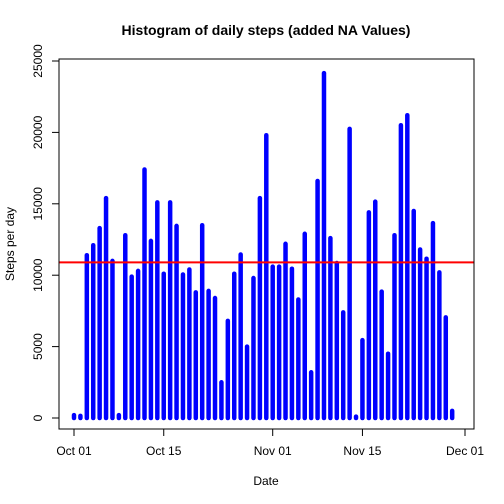 The width and height of the screenshot is (504, 504). What do you see at coordinates (74, 451) in the screenshot?
I see `x-tick-label: Oct 01` at bounding box center [74, 451].